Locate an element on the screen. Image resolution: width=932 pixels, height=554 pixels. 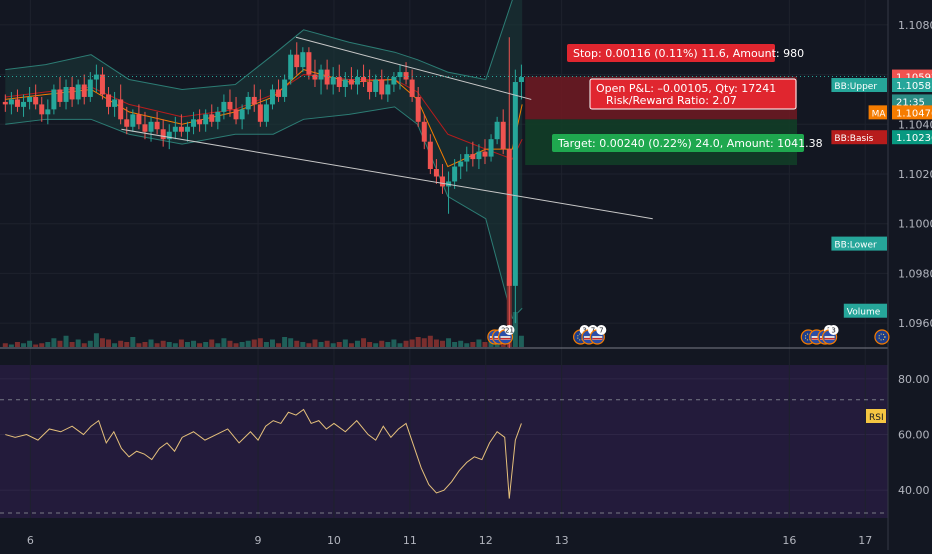
ma-tag-box is located at coordinates (877, 112).